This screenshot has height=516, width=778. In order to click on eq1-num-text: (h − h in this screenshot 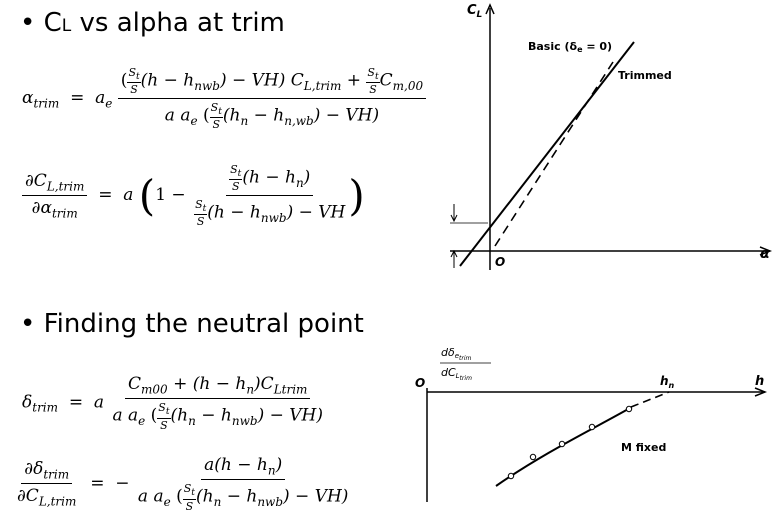, I will do `click(167, 80)`.